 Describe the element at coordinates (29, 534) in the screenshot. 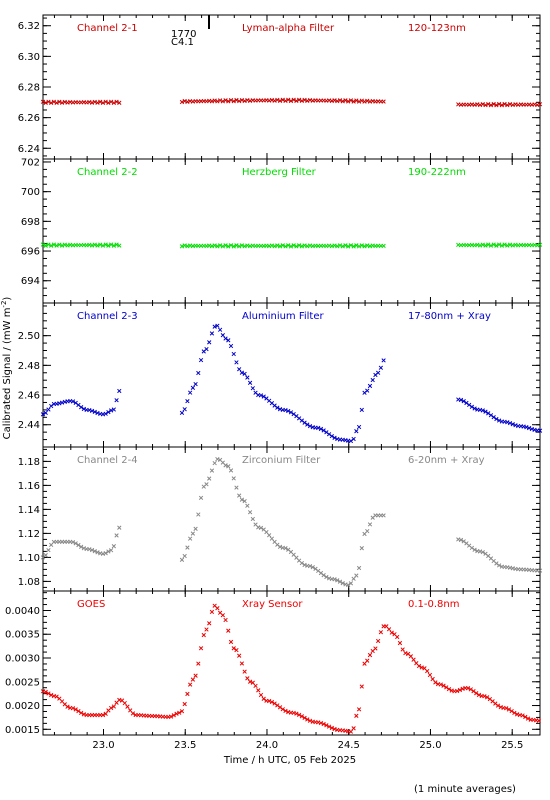

I see `y-tick-label: 1.12` at that location.